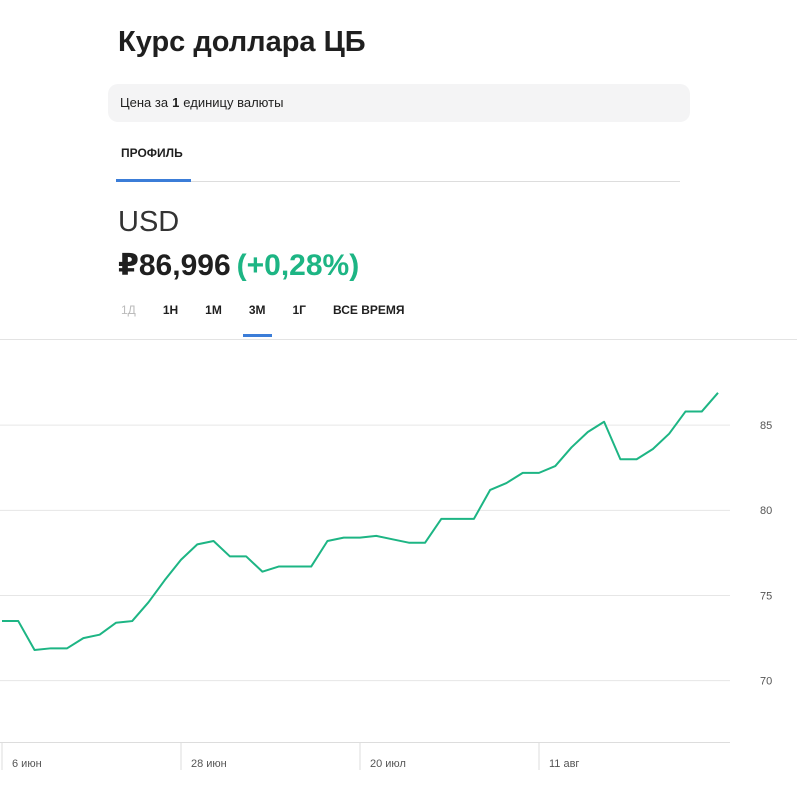  I want to click on tab-indicator, so click(153, 180).